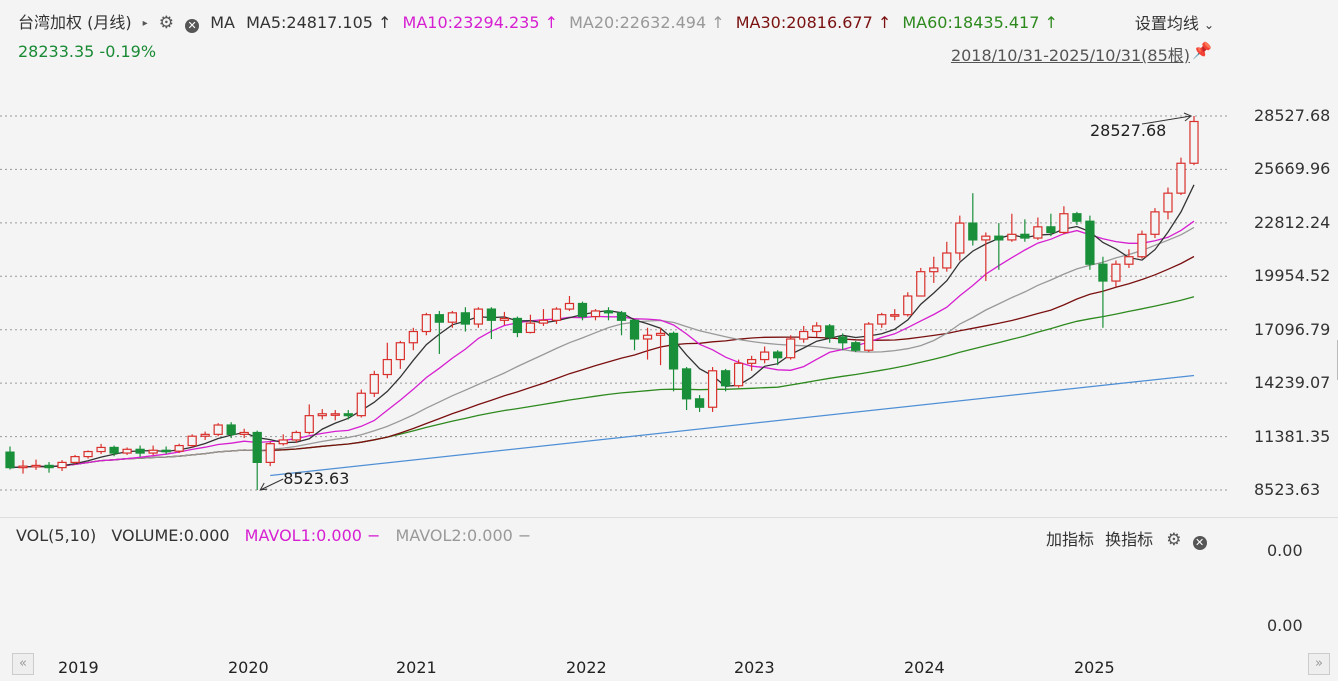  I want to click on min-annotation: 8523.63, so click(316, 478).